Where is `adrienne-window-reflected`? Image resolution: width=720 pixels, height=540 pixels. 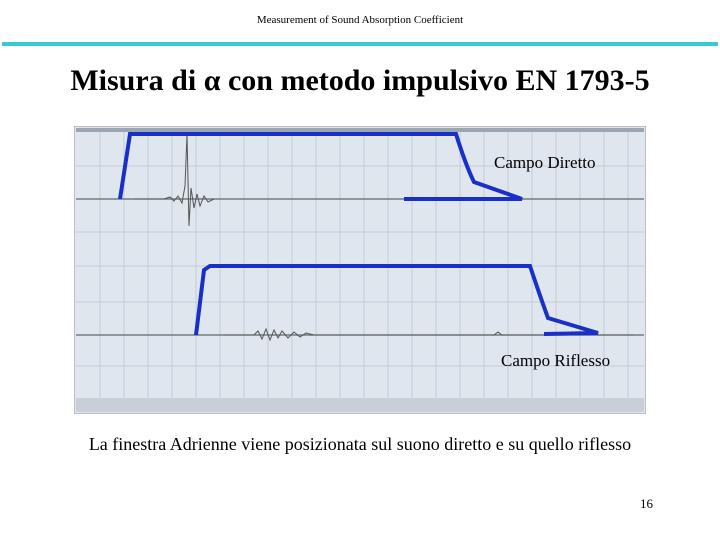 adrienne-window-reflected is located at coordinates (396, 300).